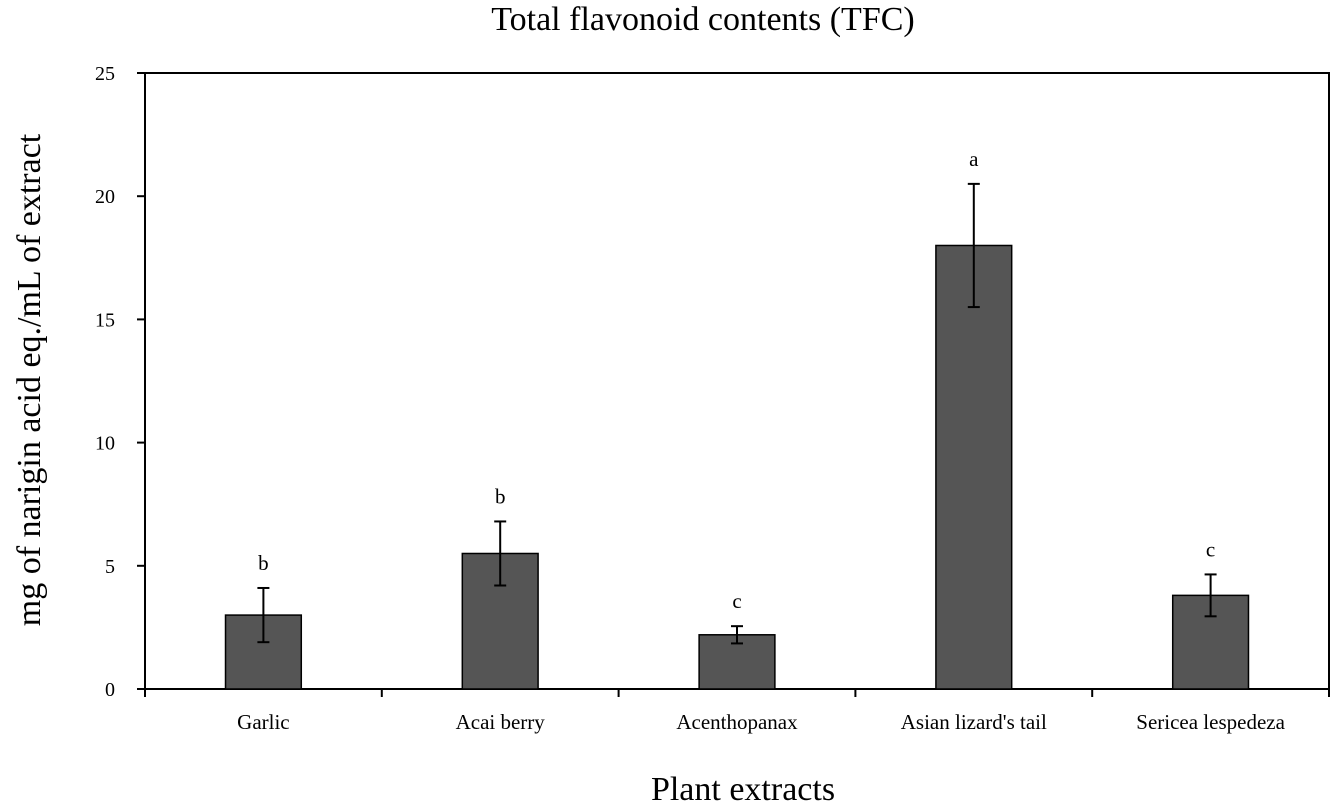  I want to click on x-tick-label: Acenthopanax, so click(737, 722).